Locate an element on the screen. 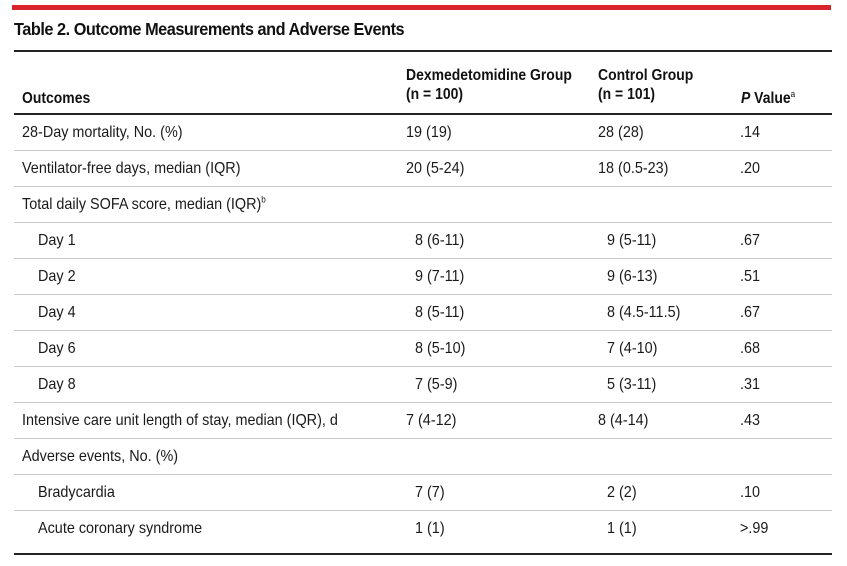 Image resolution: width=847 pixels, height=566 pixels. dex-value: 7 (7) is located at coordinates (430, 492).